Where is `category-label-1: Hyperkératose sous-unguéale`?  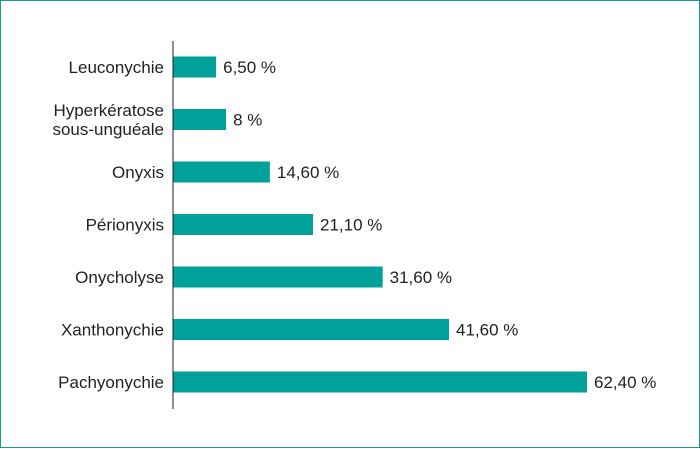 category-label-1: Hyperkératose sous-unguéale is located at coordinates (108, 120).